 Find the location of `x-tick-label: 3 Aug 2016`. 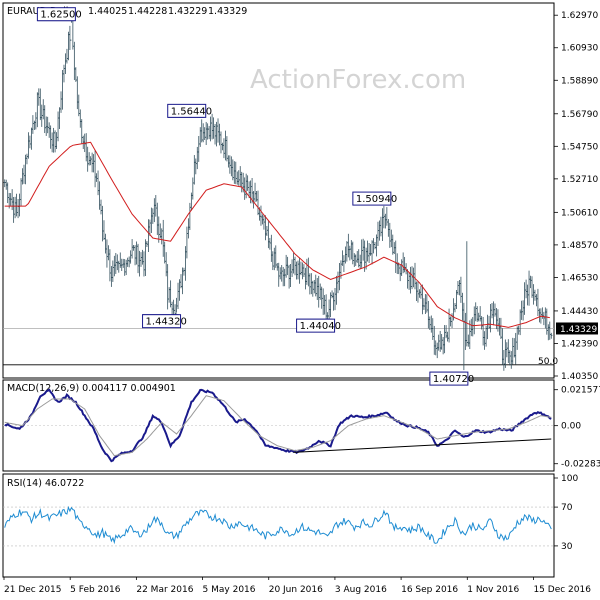

x-tick-label: 3 Aug 2016 is located at coordinates (361, 590).